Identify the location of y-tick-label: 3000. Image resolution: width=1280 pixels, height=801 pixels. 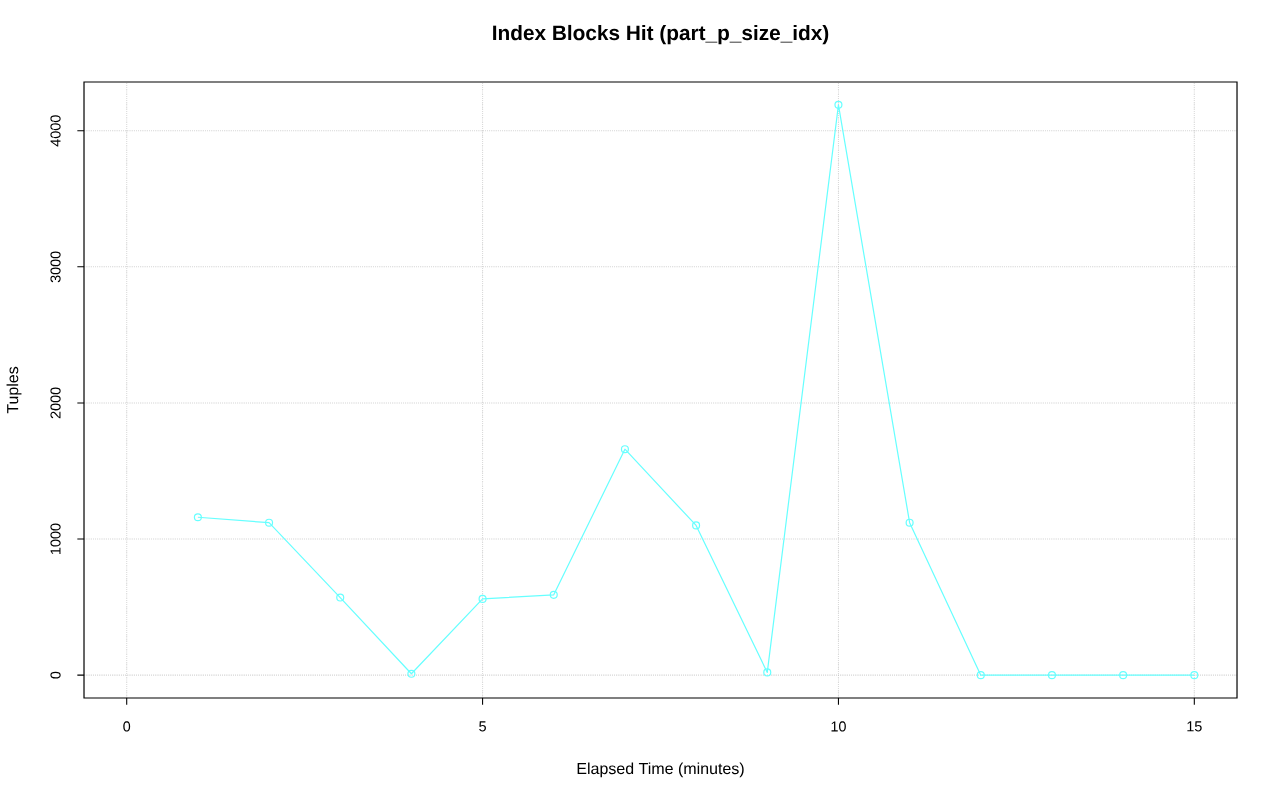
(55, 267).